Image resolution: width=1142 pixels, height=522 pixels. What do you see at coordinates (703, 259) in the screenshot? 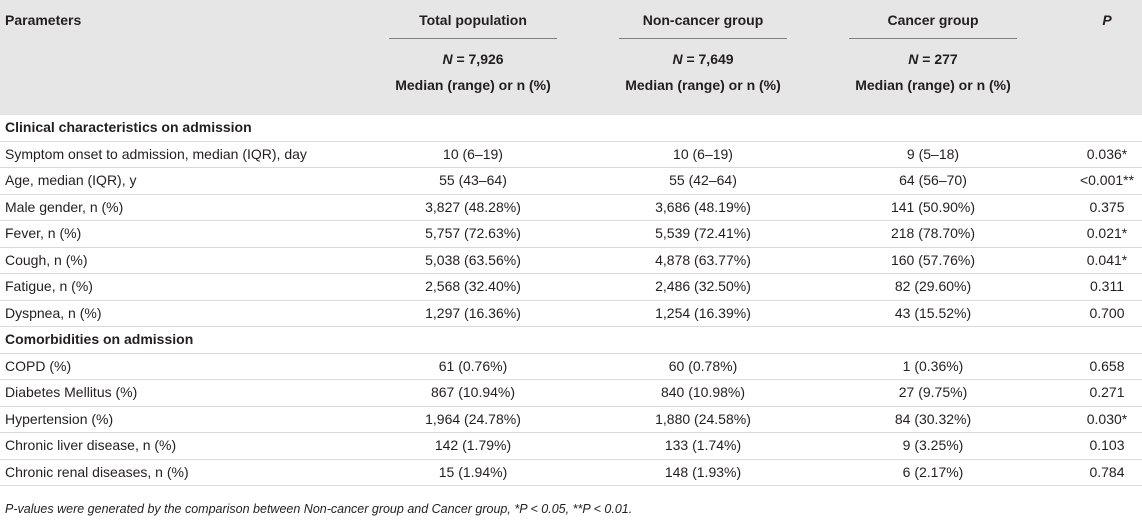
I see `cell-non-cancer: 4,878 (63.77%)` at bounding box center [703, 259].